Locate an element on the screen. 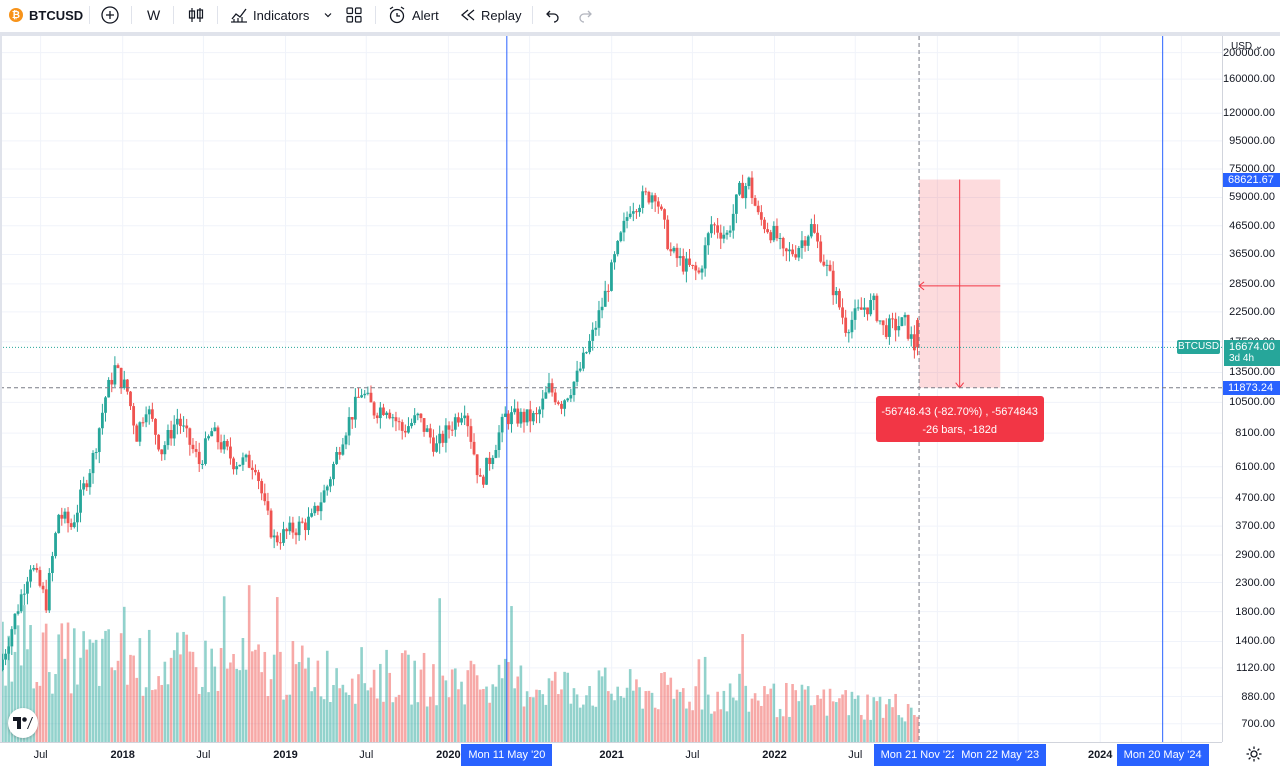  interval-button: W is located at coordinates (154, 15).